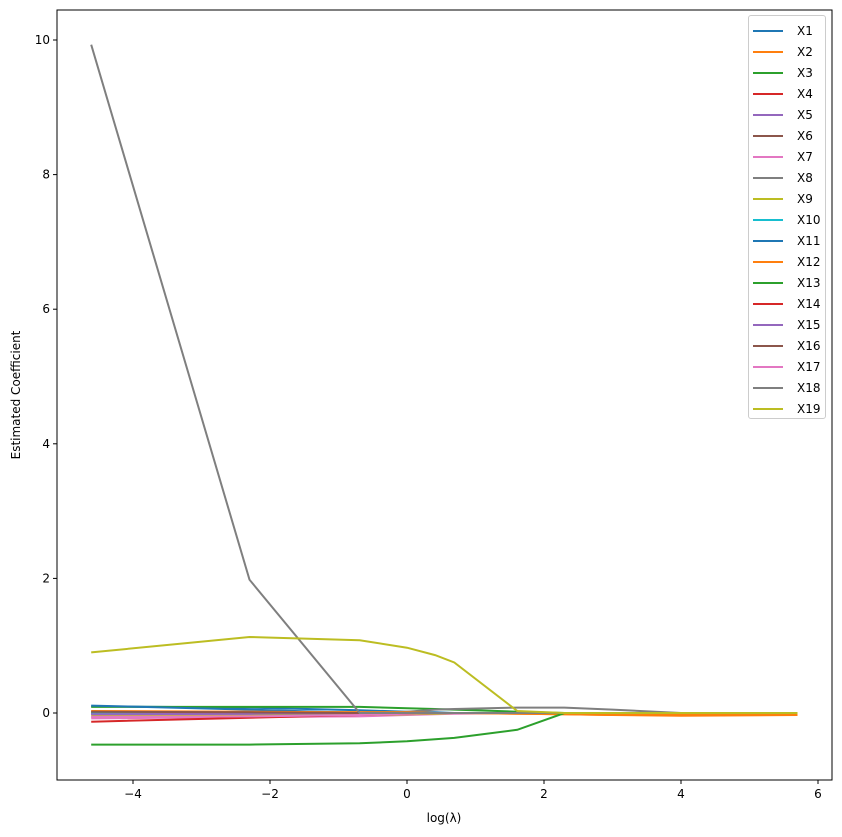  Describe the element at coordinates (809, 324) in the screenshot. I see `legend-label: X15` at that location.